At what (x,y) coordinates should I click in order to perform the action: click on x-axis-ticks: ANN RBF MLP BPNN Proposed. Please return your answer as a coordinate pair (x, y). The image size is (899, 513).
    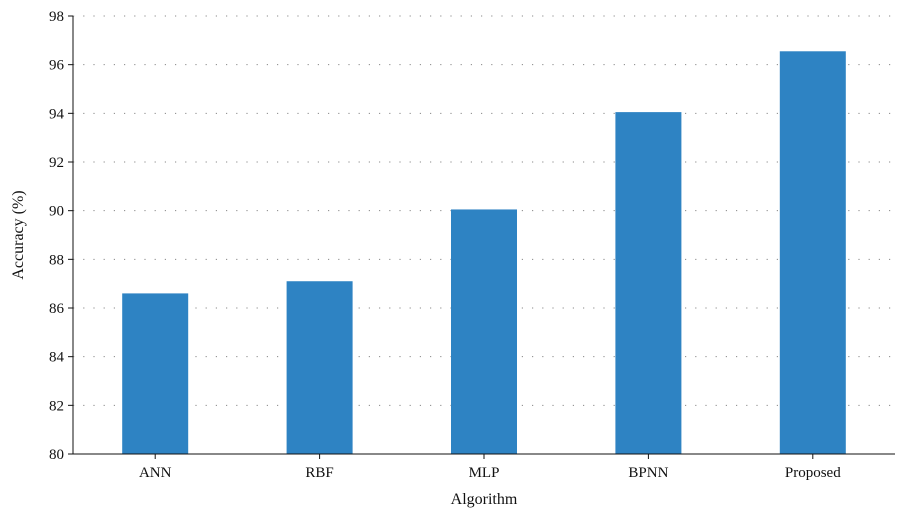
    Looking at the image, I should click on (490, 467).